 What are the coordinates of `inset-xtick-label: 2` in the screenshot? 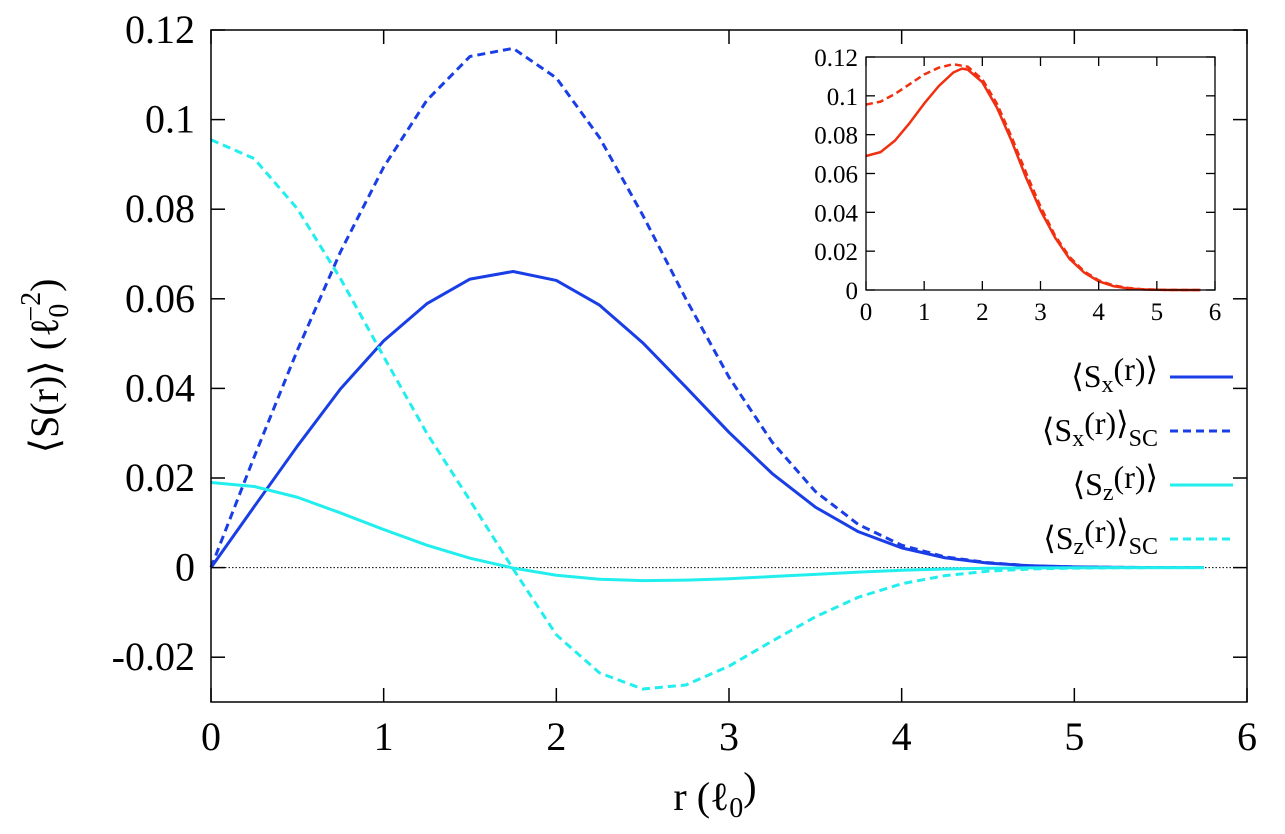 It's located at (982, 312).